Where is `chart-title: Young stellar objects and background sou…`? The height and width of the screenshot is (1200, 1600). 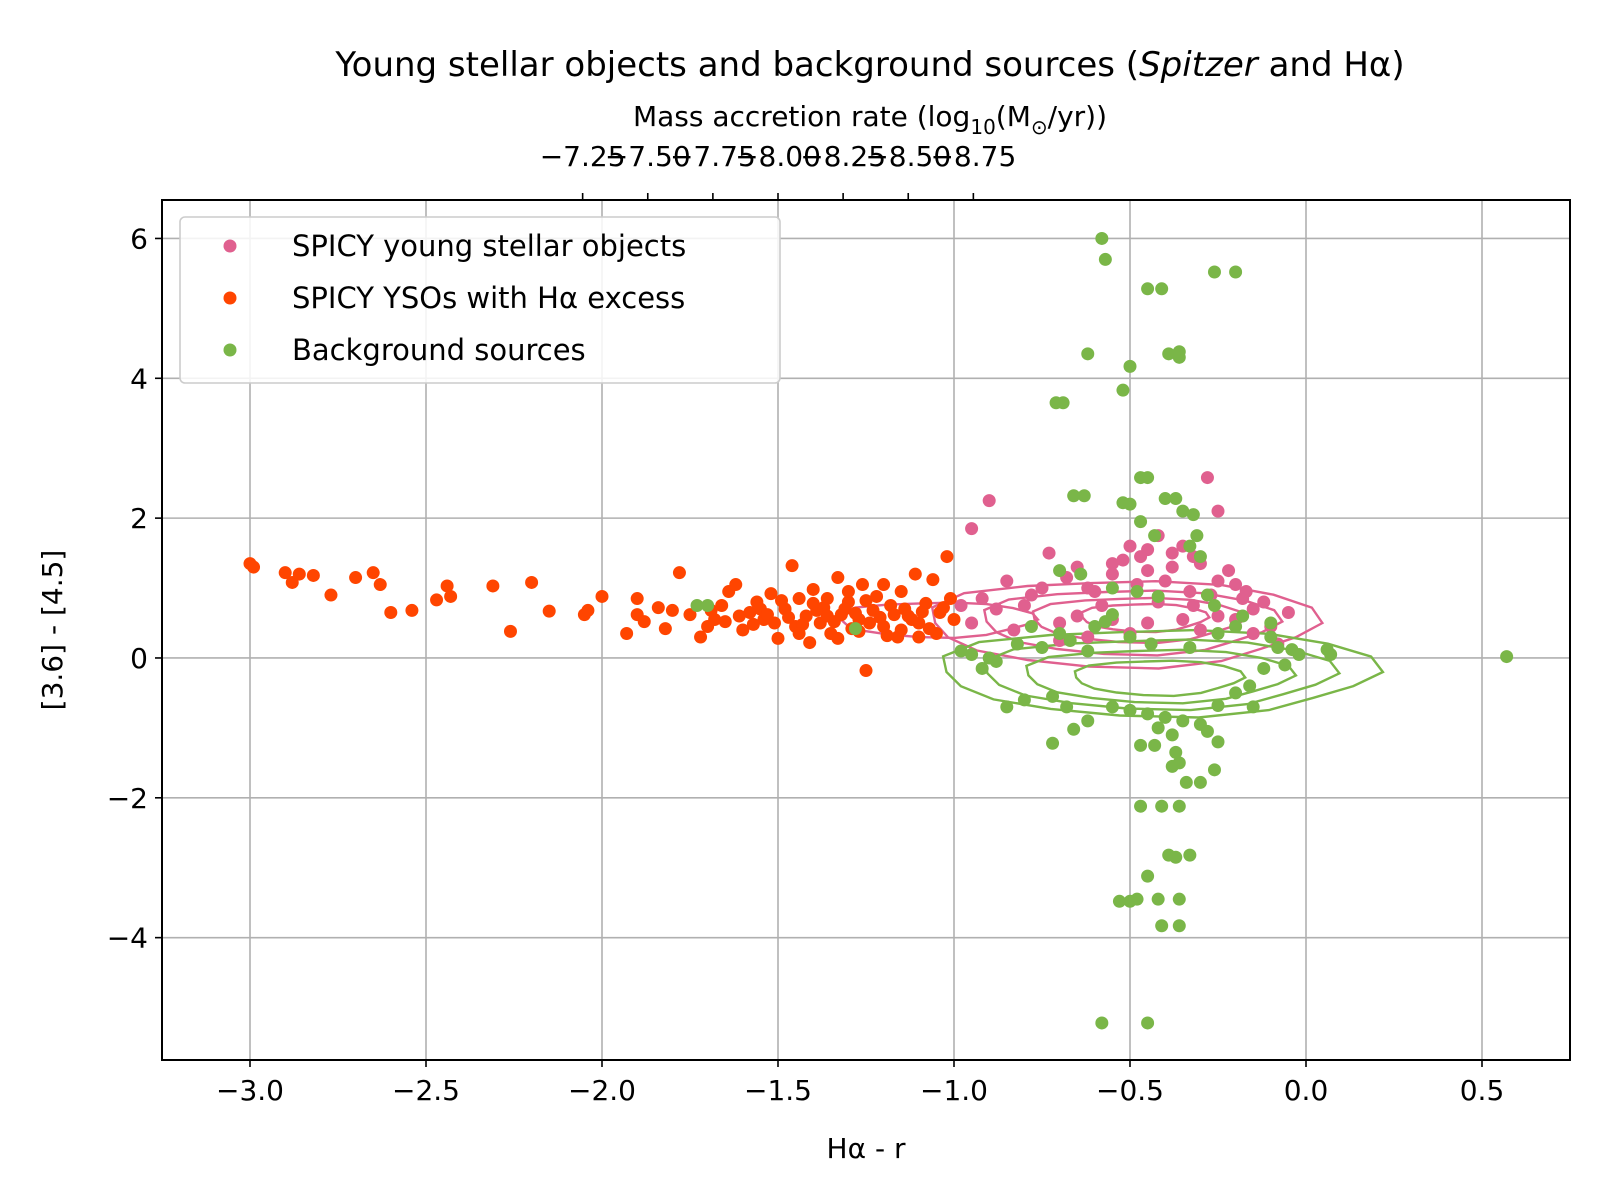 chart-title: Young stellar objects and background sou… is located at coordinates (869, 65).